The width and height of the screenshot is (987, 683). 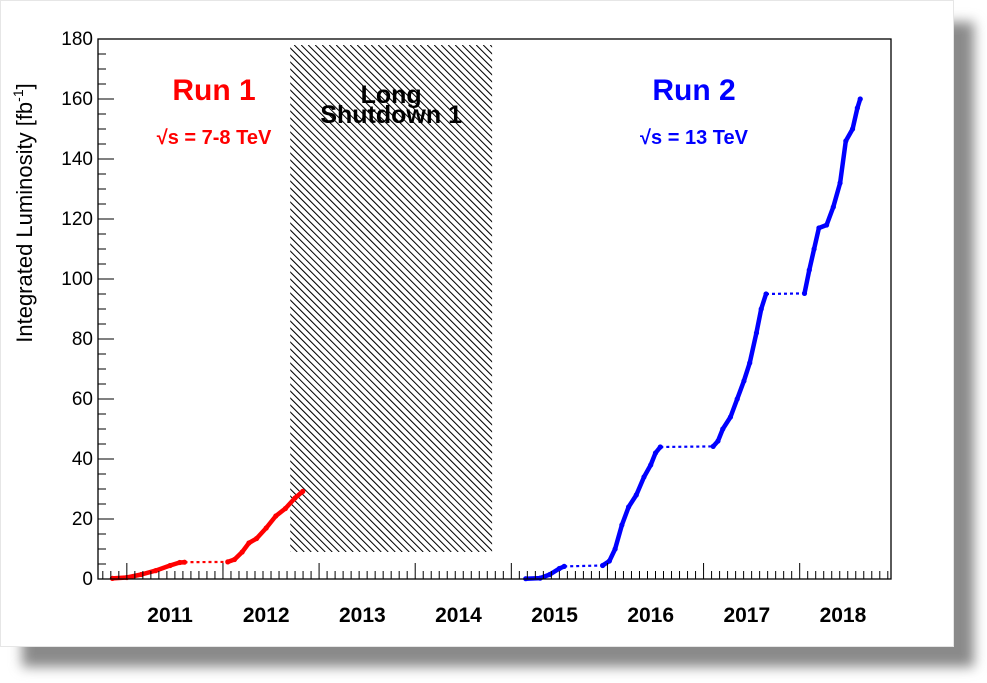 What do you see at coordinates (77, 159) in the screenshot?
I see `y-tick-label: 140` at bounding box center [77, 159].